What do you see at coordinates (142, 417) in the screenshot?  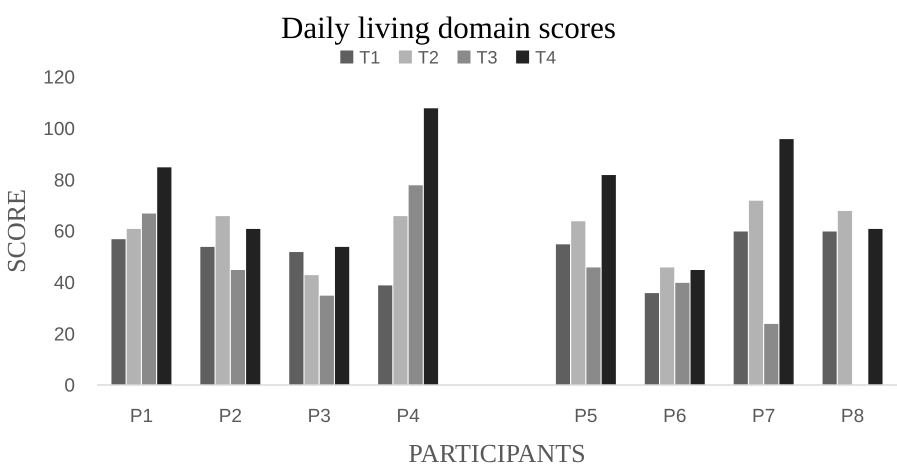 I see `x-tick-label: P1` at bounding box center [142, 417].